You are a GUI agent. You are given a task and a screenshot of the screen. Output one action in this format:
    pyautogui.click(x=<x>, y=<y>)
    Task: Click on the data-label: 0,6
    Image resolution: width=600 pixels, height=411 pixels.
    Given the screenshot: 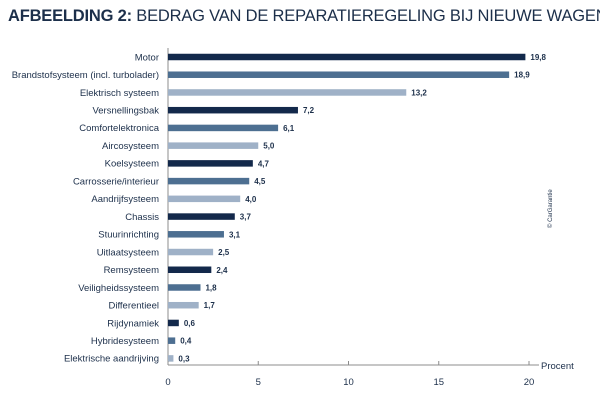 What is the action you would take?
    pyautogui.click(x=190, y=323)
    